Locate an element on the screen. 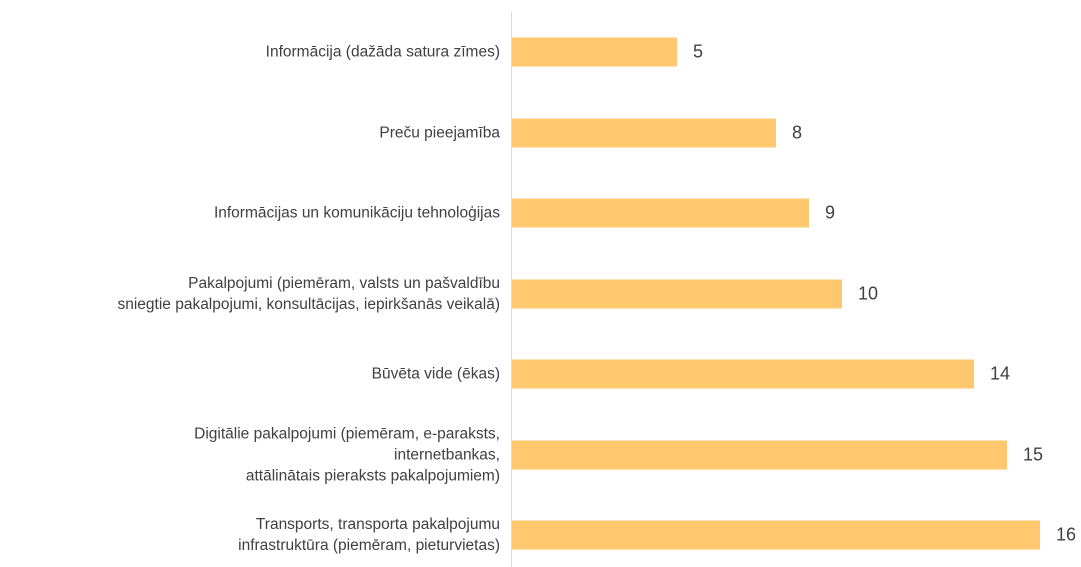 Image resolution: width=1081 pixels, height=567 pixels. value-label: 10 is located at coordinates (868, 293).